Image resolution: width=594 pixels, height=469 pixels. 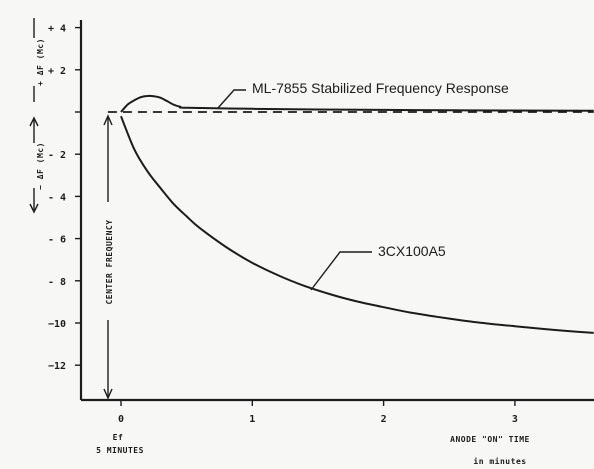 I want to click on center-frequency-arrowhead-down, so click(x=108, y=394).